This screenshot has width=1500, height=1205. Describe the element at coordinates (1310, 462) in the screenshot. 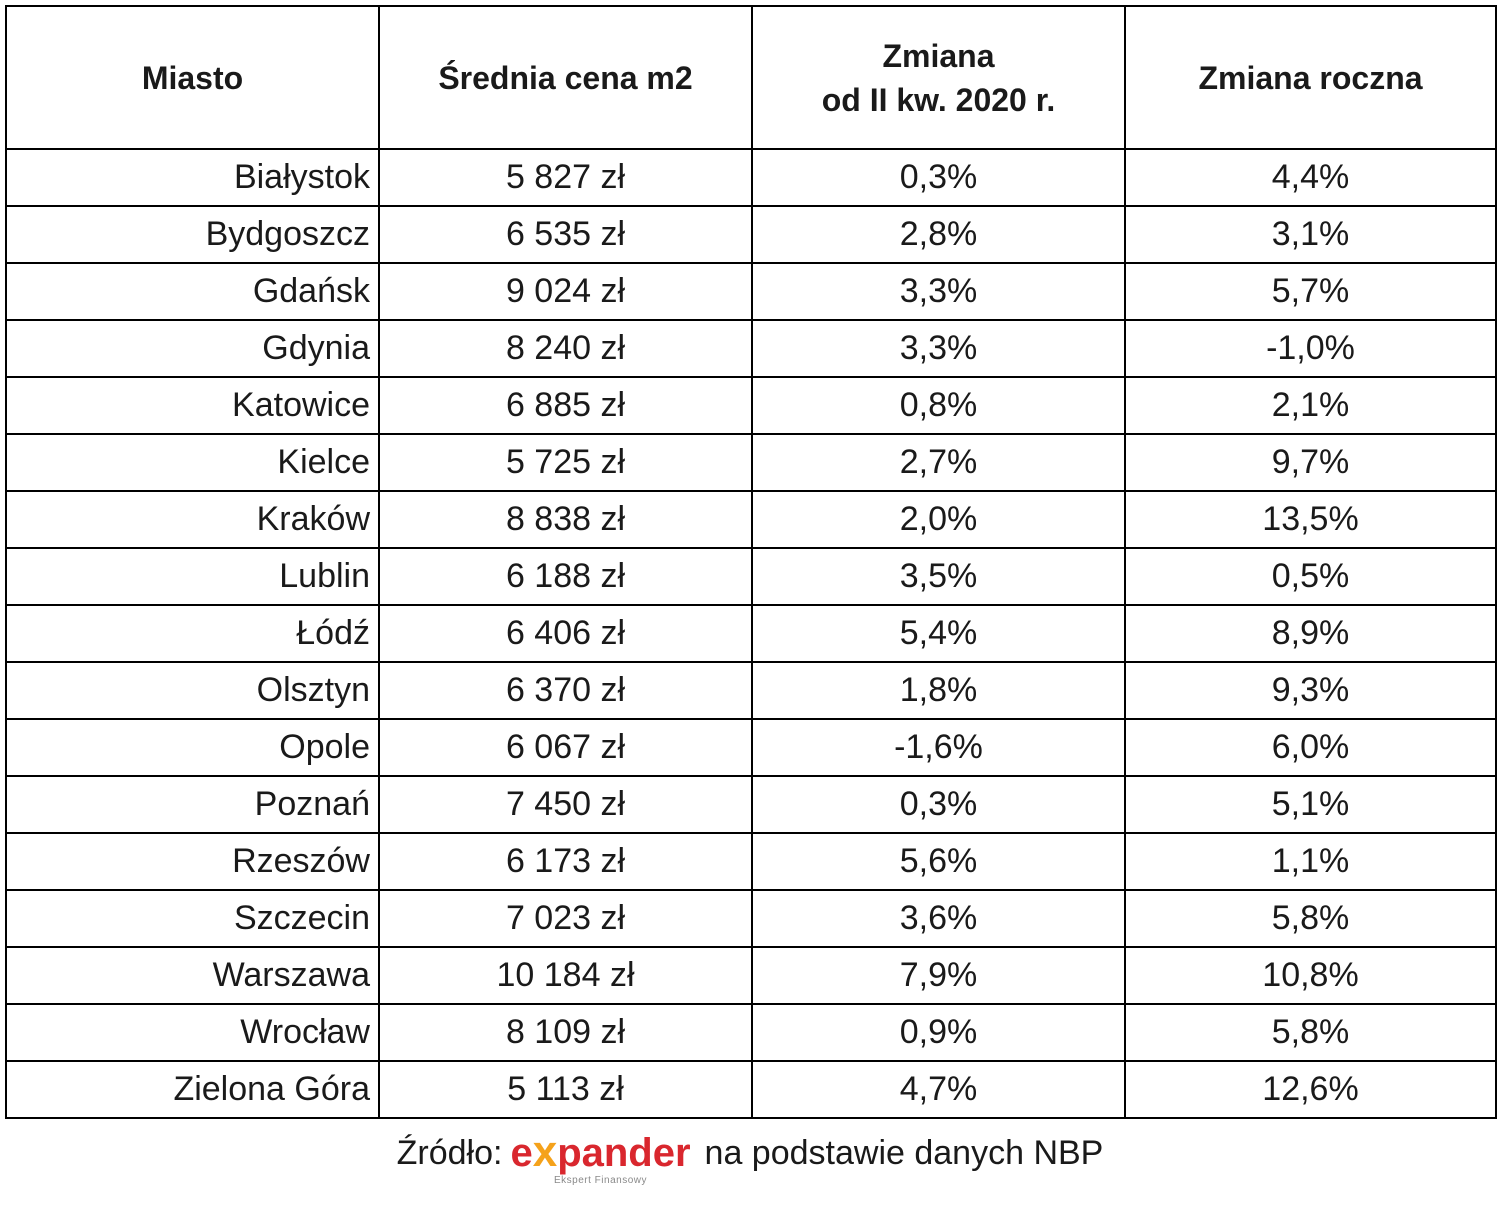

I see `change-yoy-cell: 9,7%` at that location.